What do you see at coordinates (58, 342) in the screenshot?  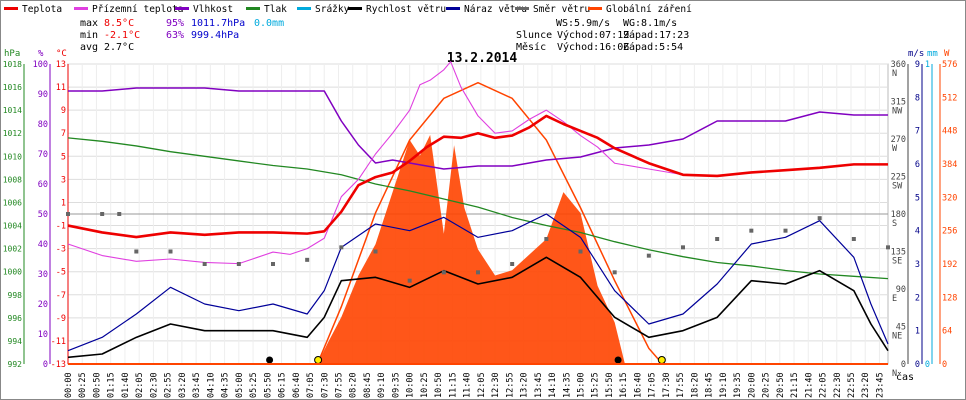 I see `y-tick-label: -11` at bounding box center [58, 342].